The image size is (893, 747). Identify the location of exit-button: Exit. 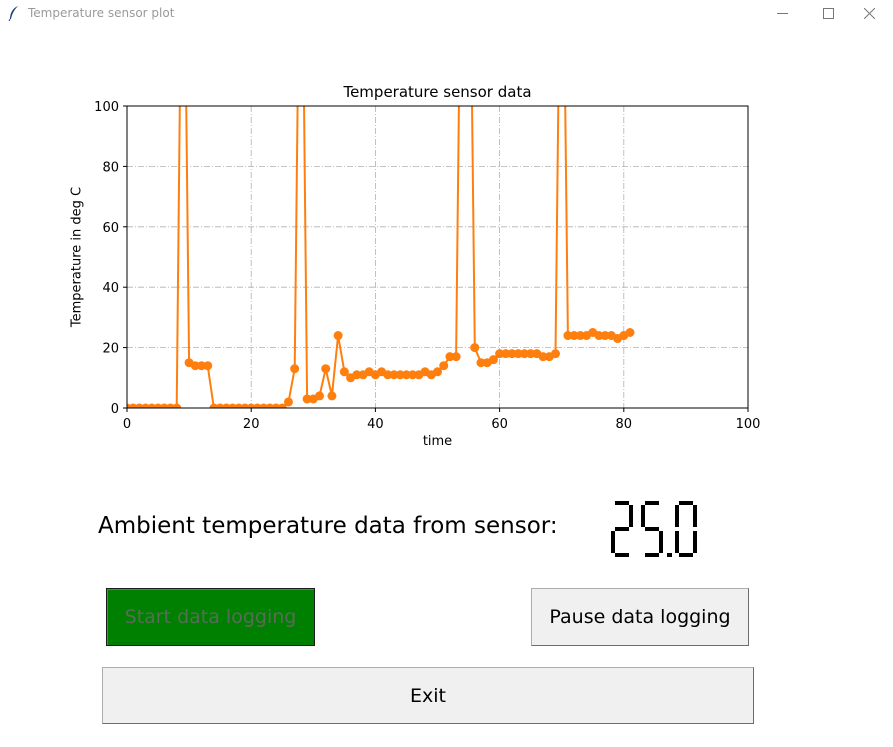
(428, 695).